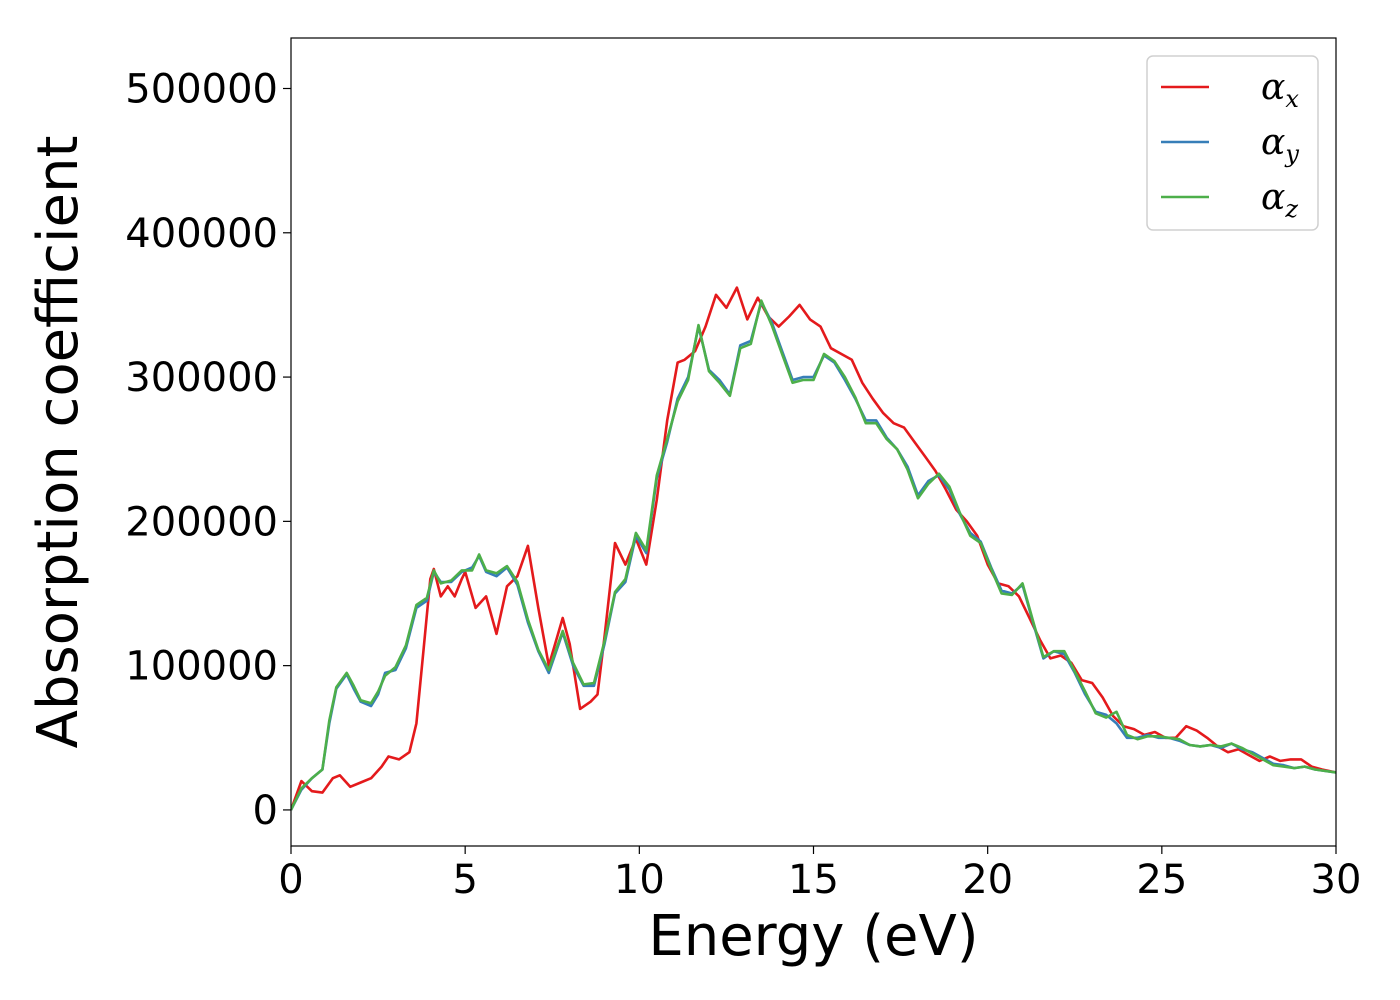 The width and height of the screenshot is (1400, 1000). I want to click on legend-label-x: αx, so click(1280, 90).